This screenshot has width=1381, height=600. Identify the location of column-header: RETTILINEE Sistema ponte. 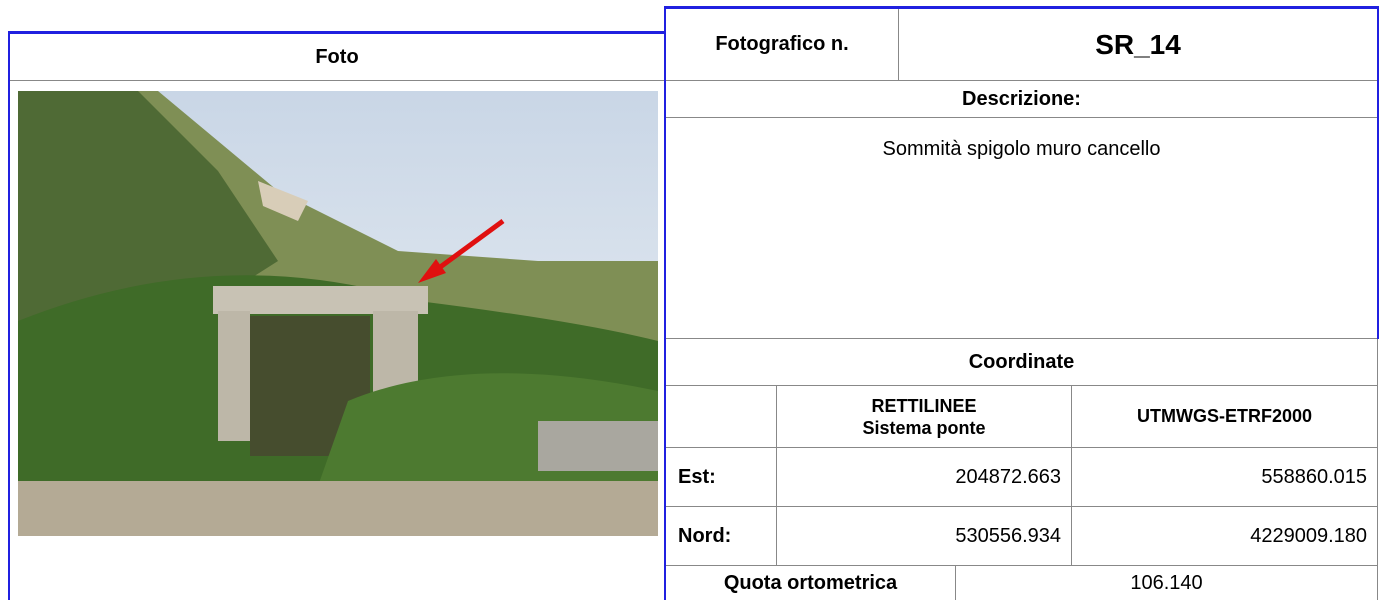
(924, 416).